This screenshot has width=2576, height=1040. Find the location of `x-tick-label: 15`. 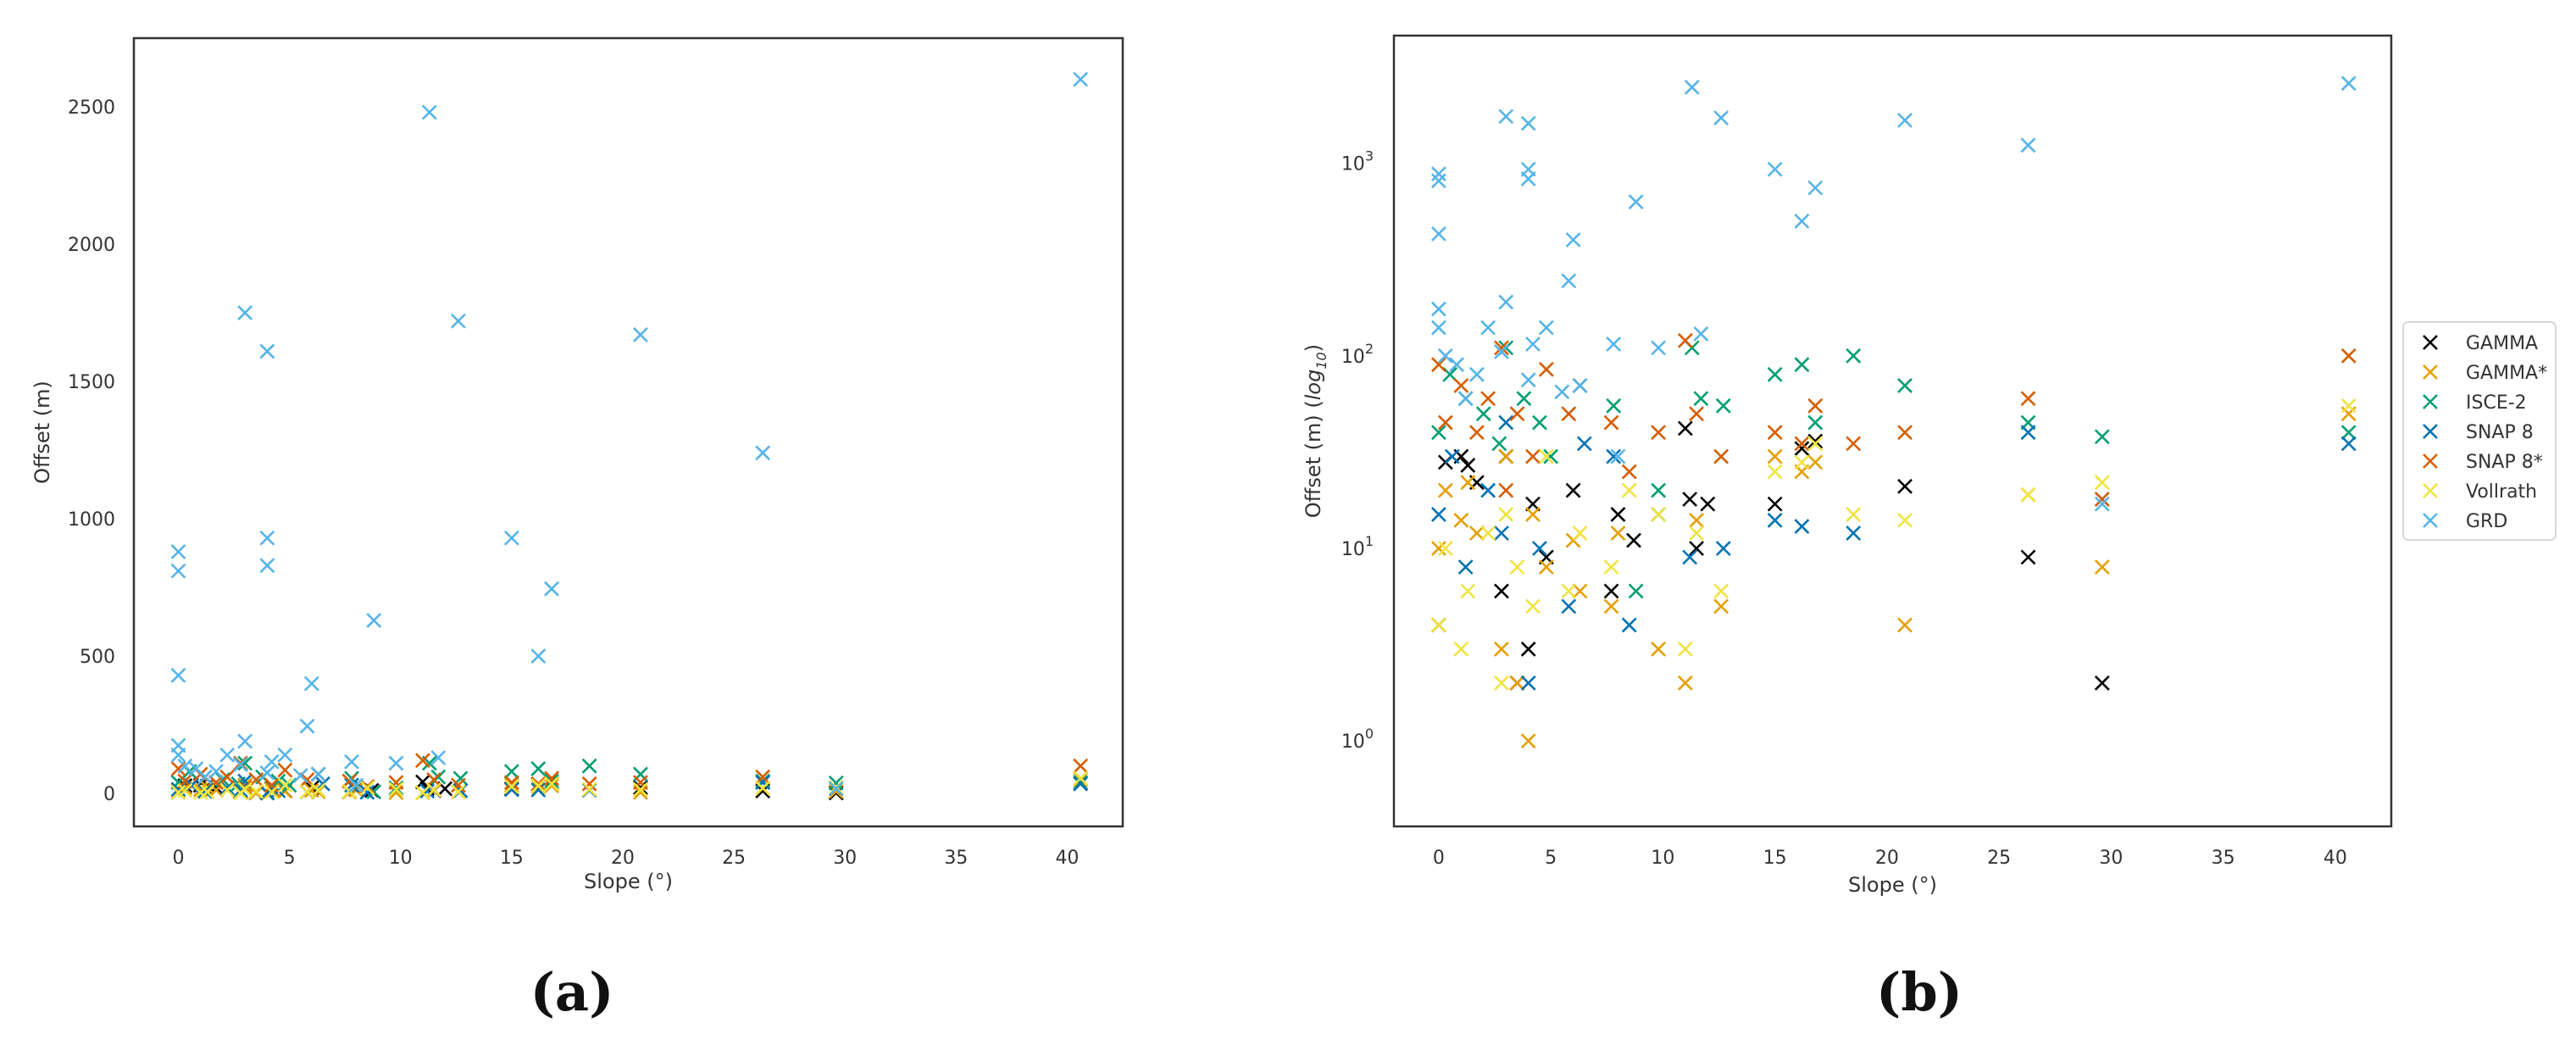

x-tick-label: 15 is located at coordinates (512, 858).